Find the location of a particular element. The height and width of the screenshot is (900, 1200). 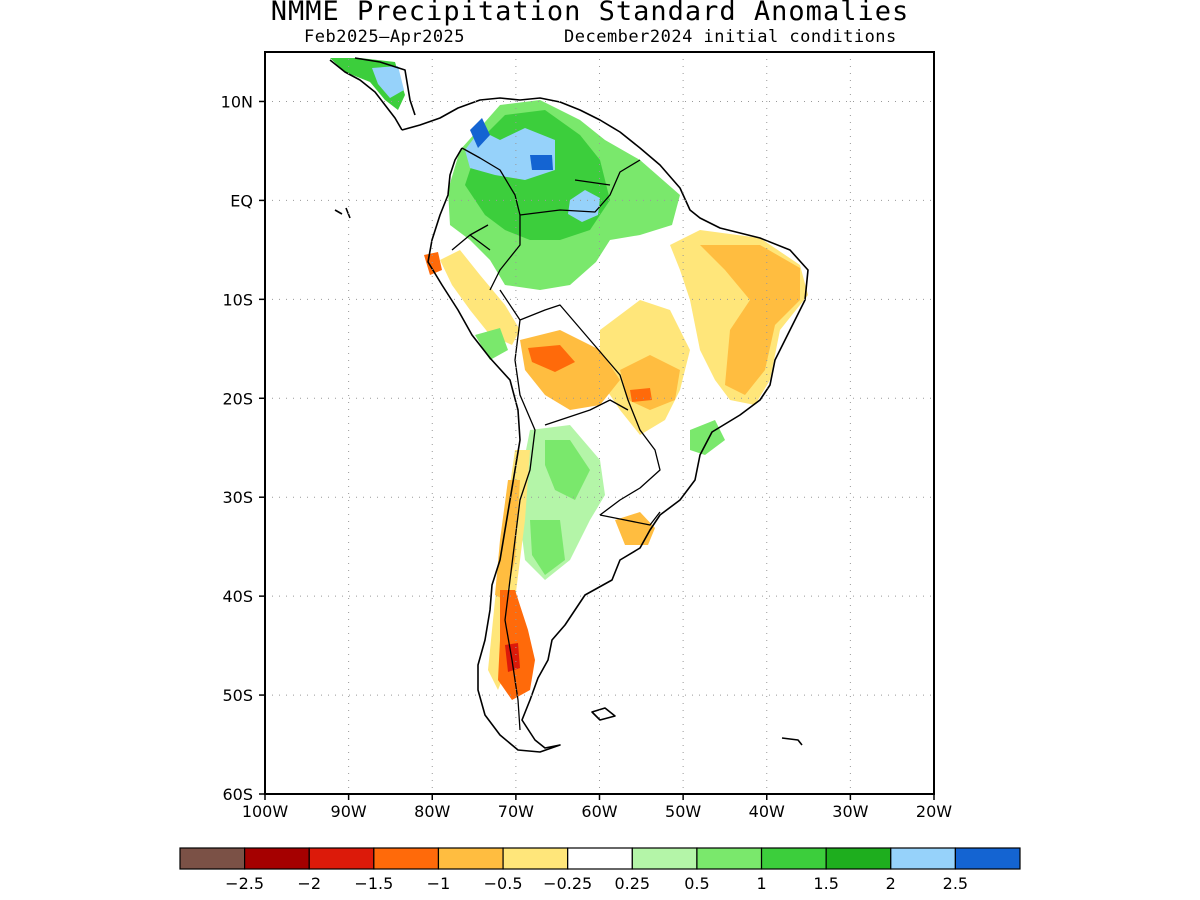

anomaly-darkorange-bolivia is located at coordinates (551, 358).